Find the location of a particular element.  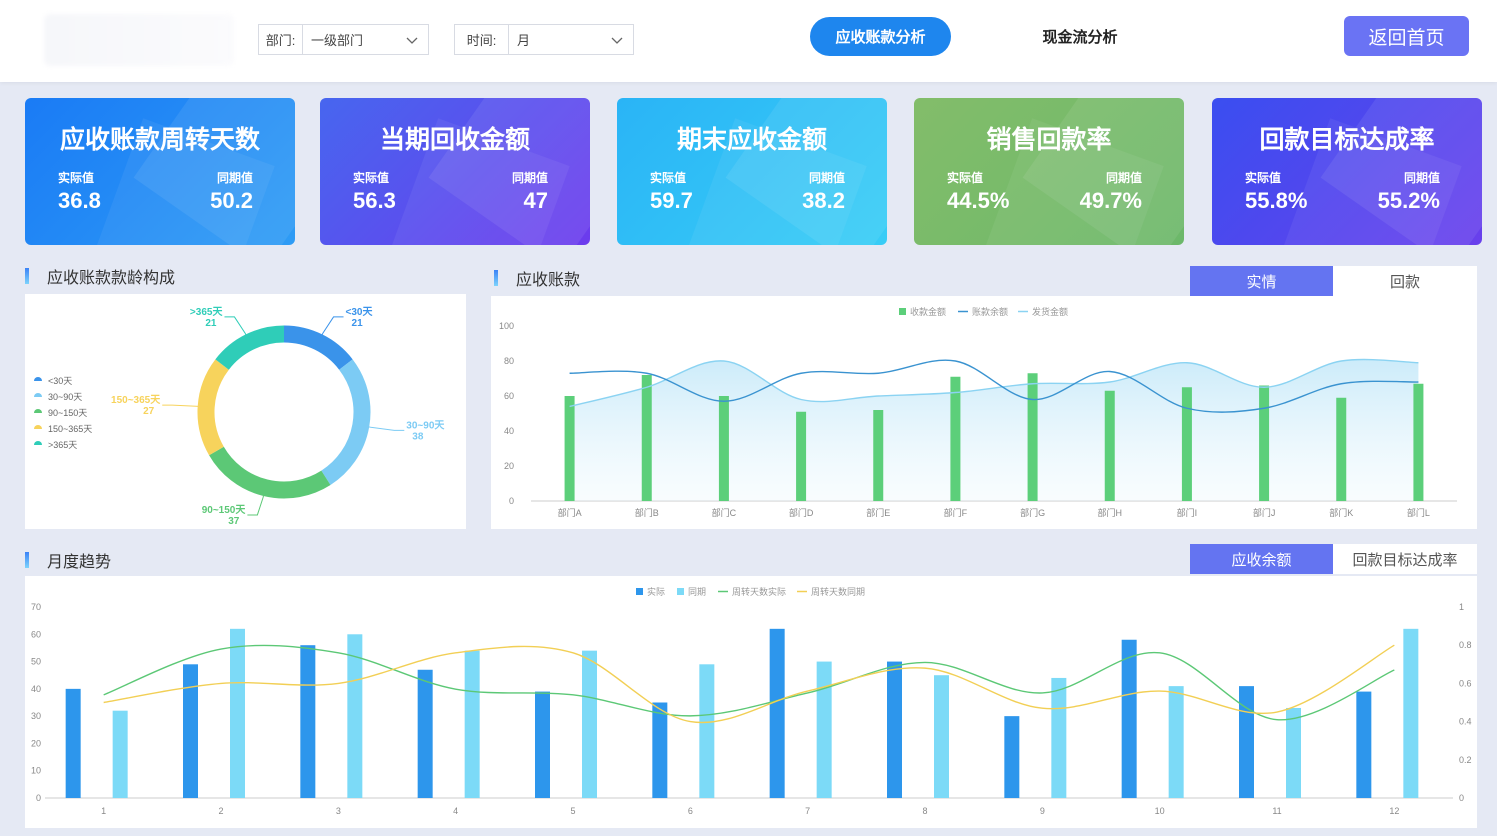

ar-view-toggle: 实情 回款 is located at coordinates (1333, 281).